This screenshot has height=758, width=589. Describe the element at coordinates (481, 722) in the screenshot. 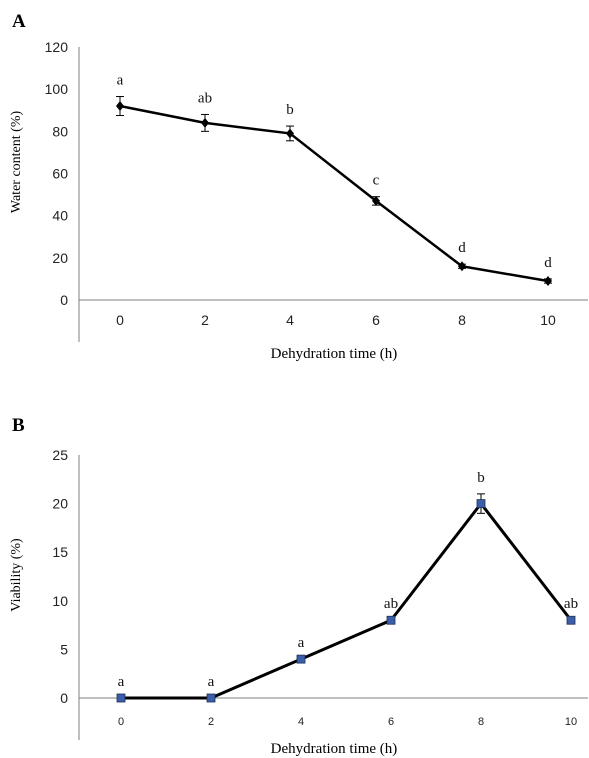

I see `x-tick-label-b: 8` at that location.